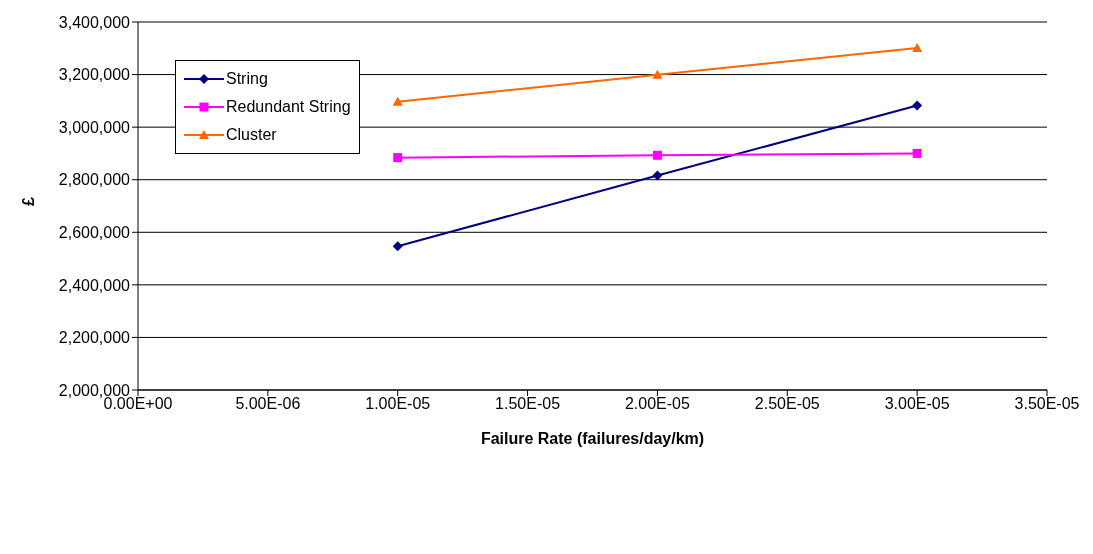  I want to click on x-tick-label: 1.50E-05, so click(528, 404).